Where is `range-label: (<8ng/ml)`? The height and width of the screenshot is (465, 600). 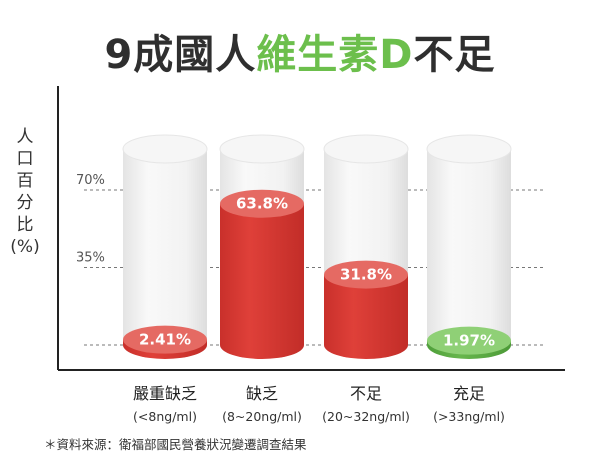 range-label: (<8ng/ml) is located at coordinates (165, 416).